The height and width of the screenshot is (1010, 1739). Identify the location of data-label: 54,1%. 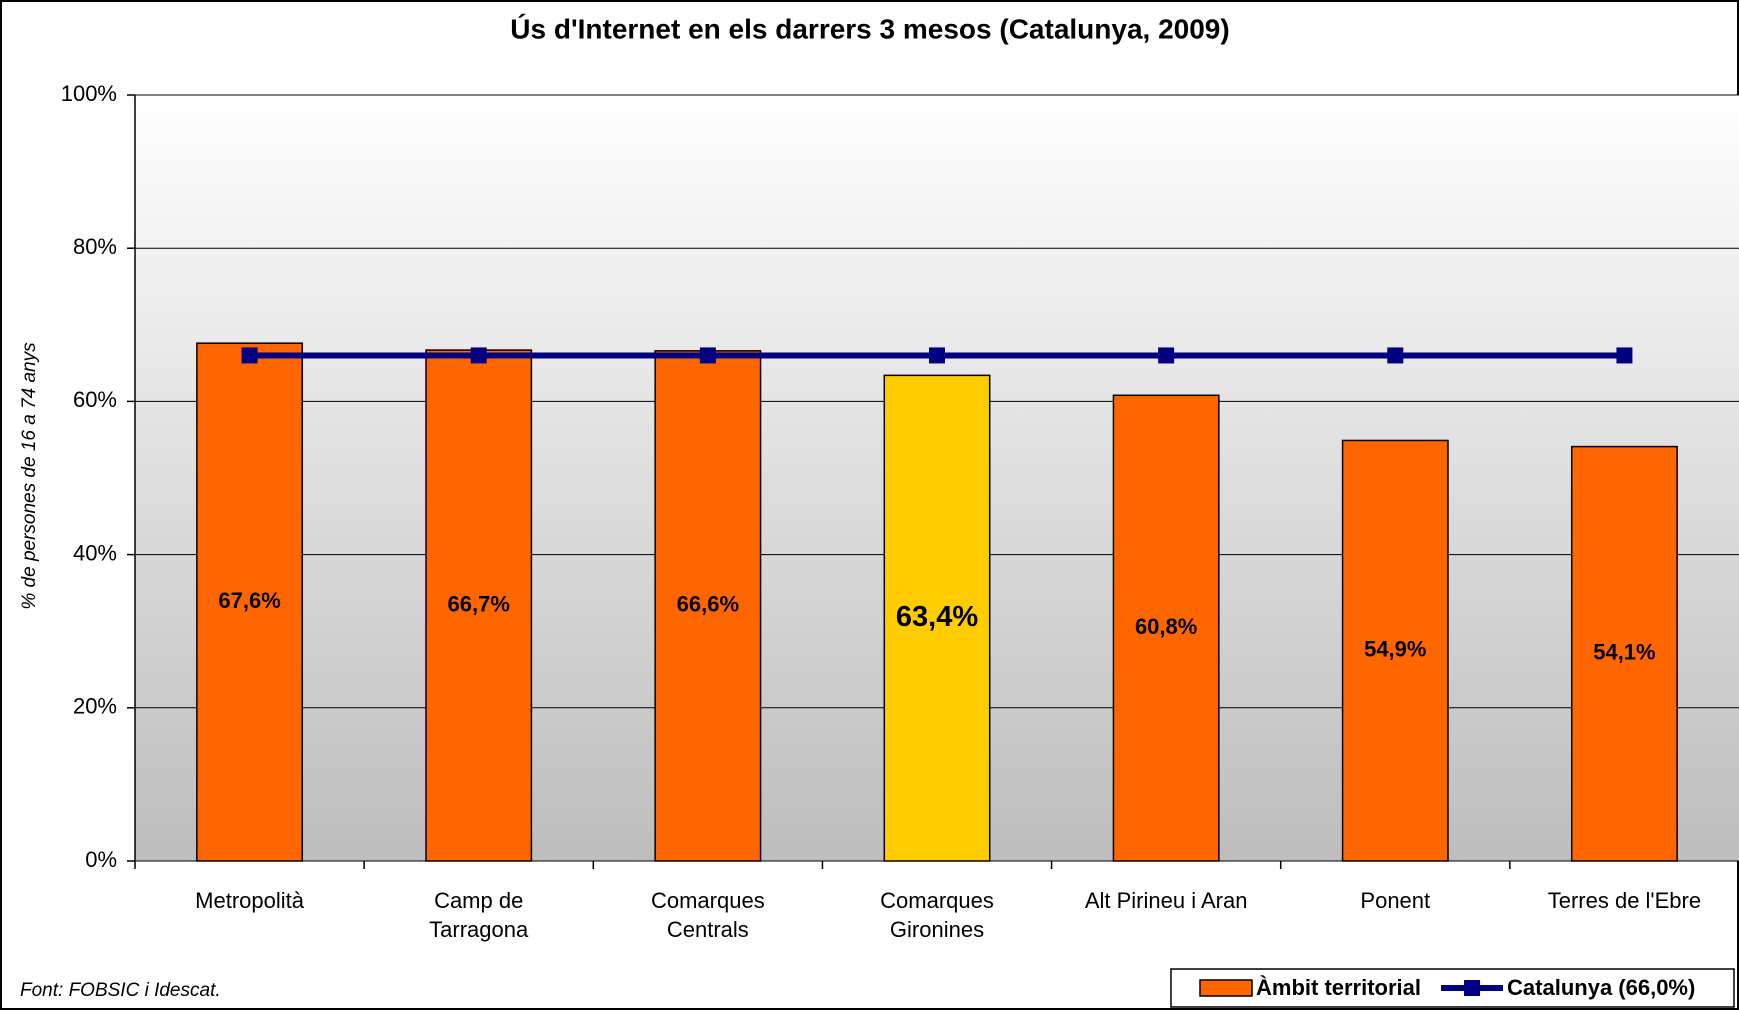
(1624, 652).